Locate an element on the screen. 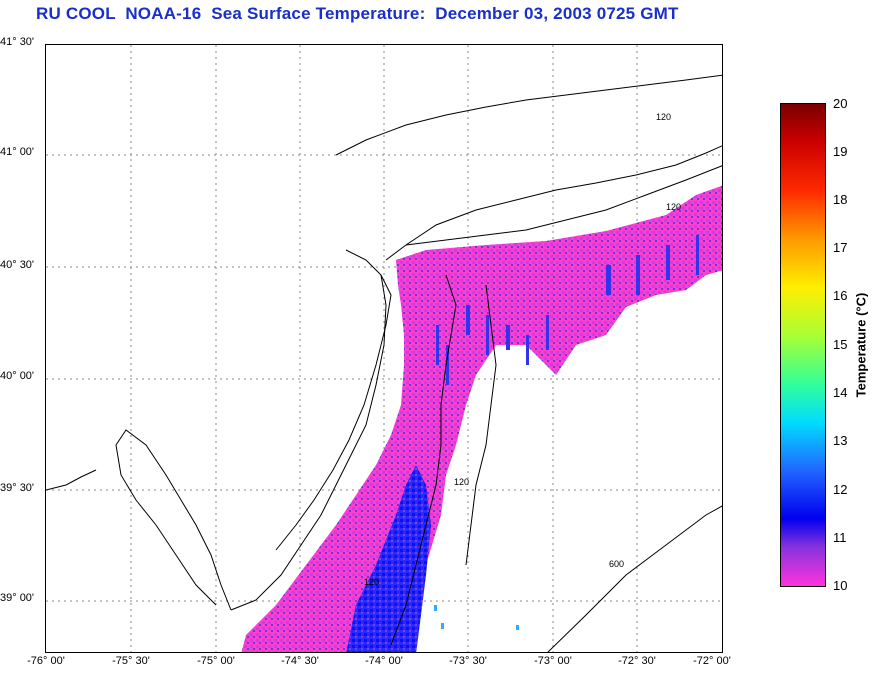 Image resolution: width=872 pixels, height=673 pixels. lon-label: -73° 00' is located at coordinates (553, 661).